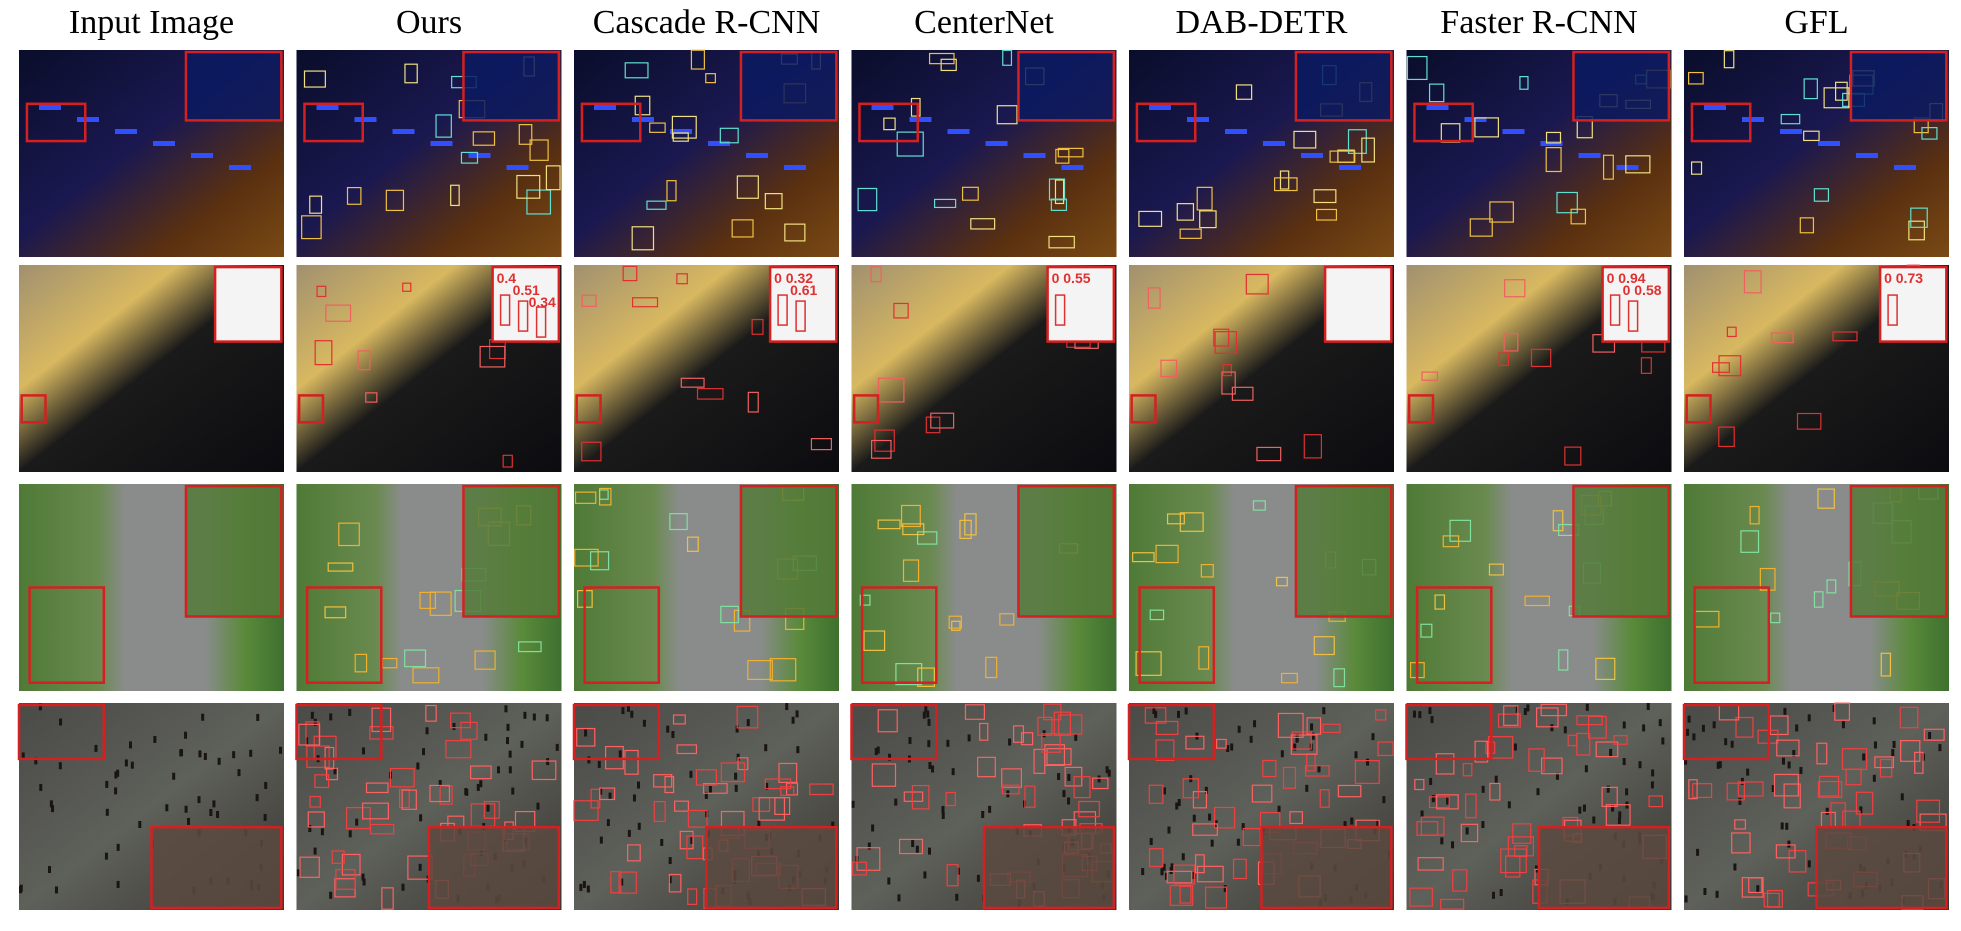 This screenshot has height=931, width=1961. Describe the element at coordinates (984, 368) in the screenshot. I see `result-image: 0 0.55` at that location.